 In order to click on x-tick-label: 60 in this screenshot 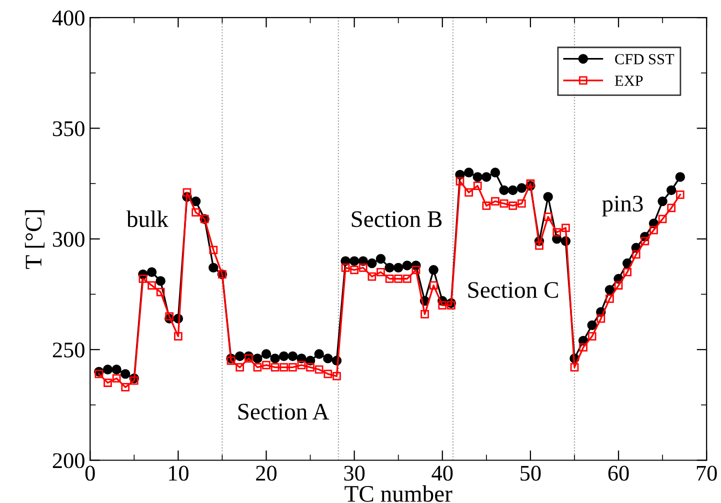, I will do `click(618, 473)`.